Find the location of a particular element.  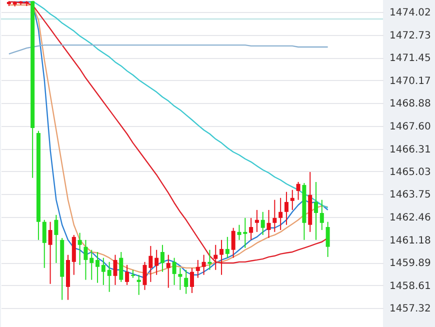

y-tick-label: 1461.18 is located at coordinates (410, 240).